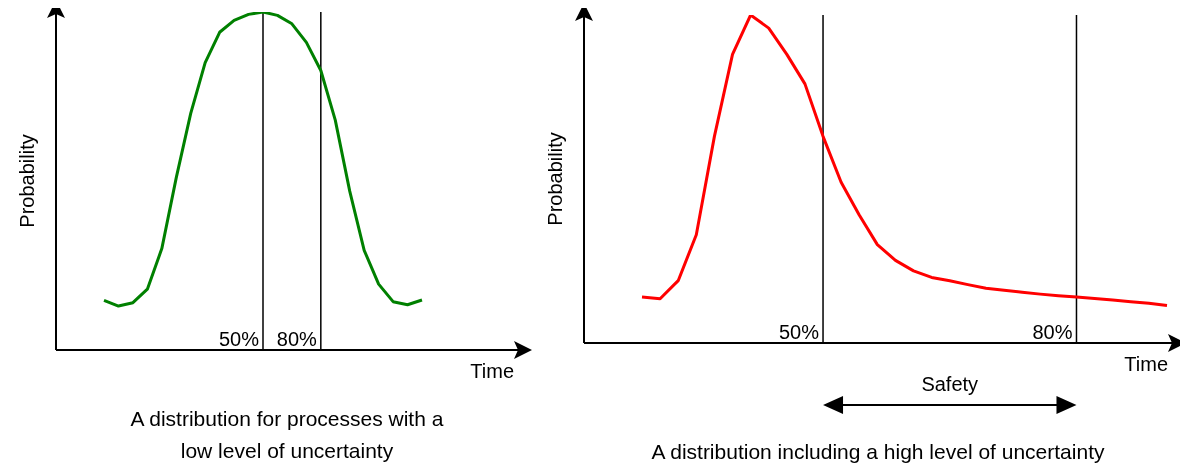 This screenshot has width=1180, height=470. I want to click on text: Safety, so click(950, 384).